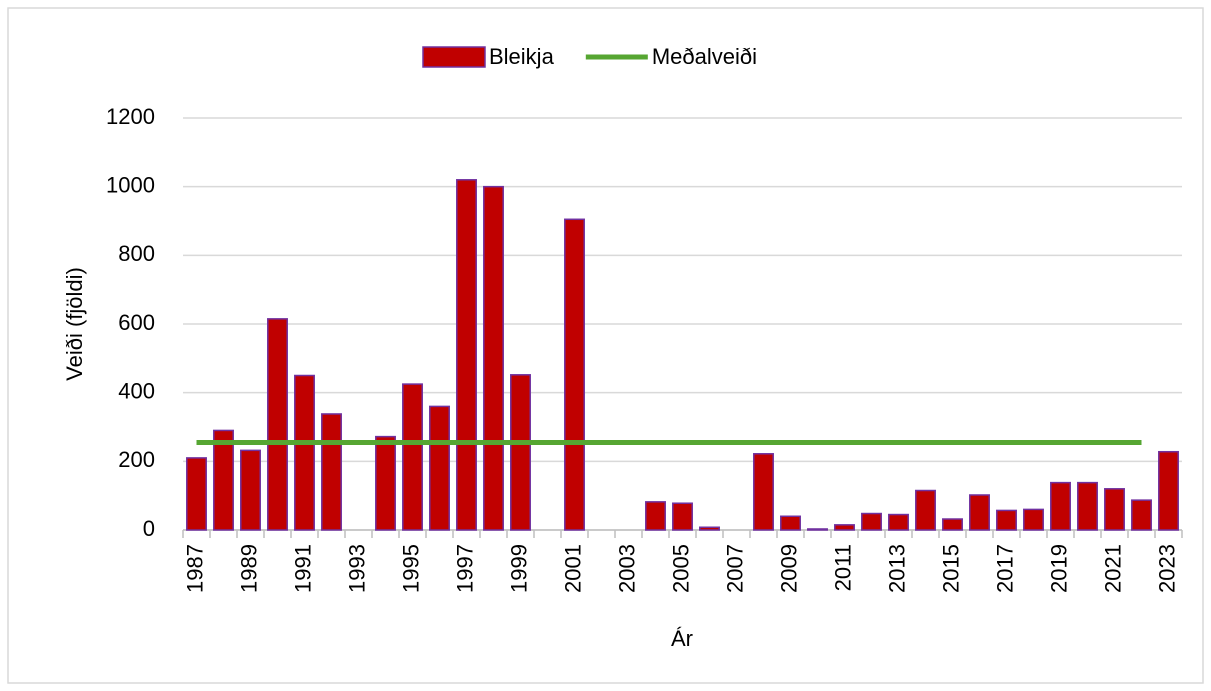 This screenshot has height=691, width=1211. Describe the element at coordinates (950, 568) in the screenshot. I see `x-tick-label: 2015` at that location.